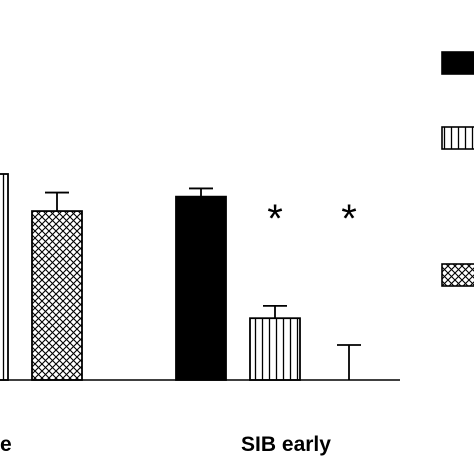 Image resolution: width=474 pixels, height=474 pixels. What do you see at coordinates (4, 277) in the screenshot?
I see `bar-s1-c0` at bounding box center [4, 277].